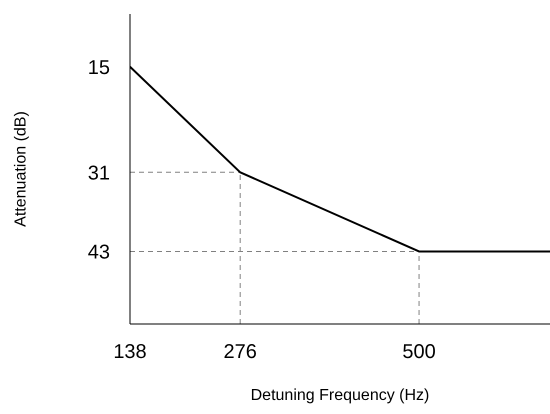 The image size is (550, 414). What do you see at coordinates (340, 395) in the screenshot?
I see `x-axis-title: Detuning Frequency (Hz)` at bounding box center [340, 395].